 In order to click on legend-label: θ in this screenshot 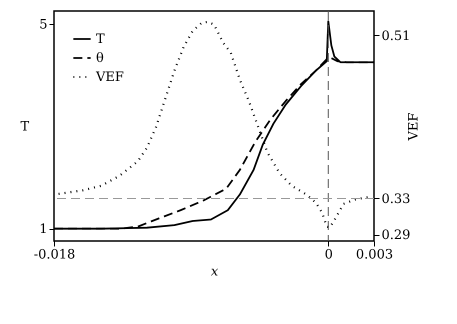, I will do `click(100, 58)`.